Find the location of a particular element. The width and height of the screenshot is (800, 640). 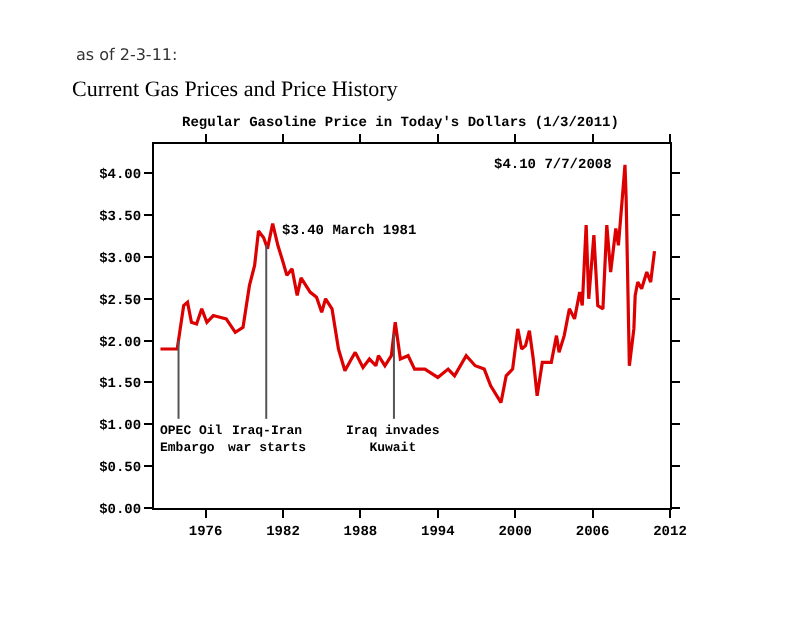

text: as of 2-3-11: is located at coordinates (127, 55).